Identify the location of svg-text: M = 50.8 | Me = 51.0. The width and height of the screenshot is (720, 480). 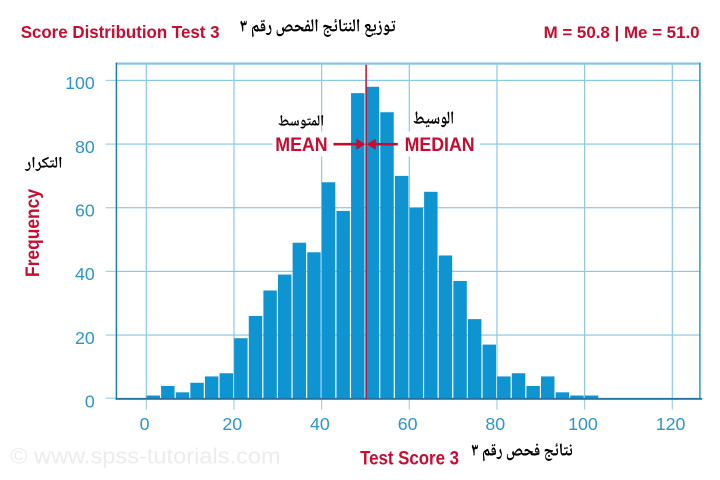
(622, 32).